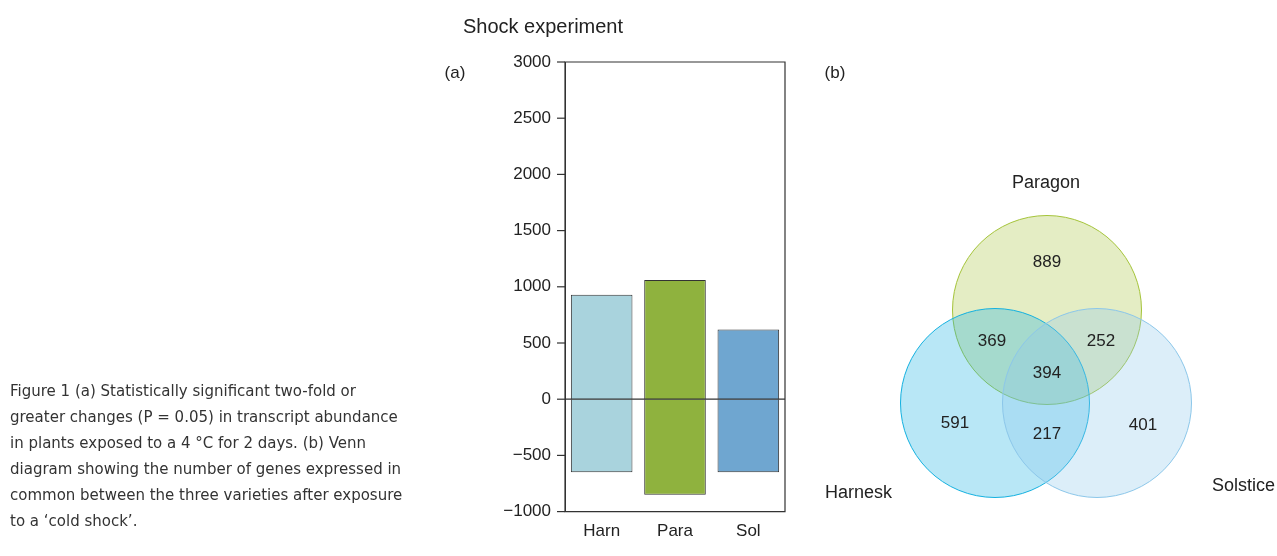  Describe the element at coordinates (532, 117) in the screenshot. I see `y-tick-label: 2500` at that location.